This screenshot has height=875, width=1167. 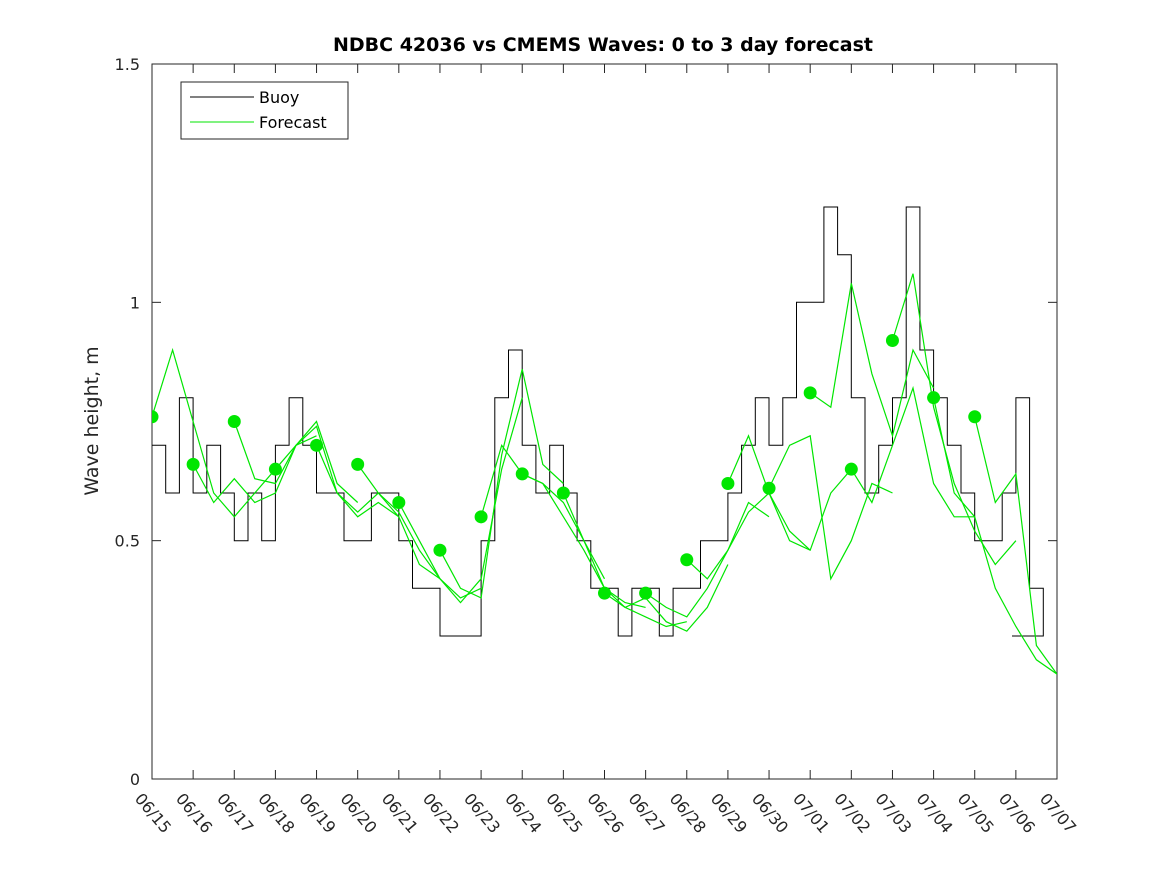 What do you see at coordinates (293, 122) in the screenshot?
I see `legend-forecast-label: Forecast` at bounding box center [293, 122].